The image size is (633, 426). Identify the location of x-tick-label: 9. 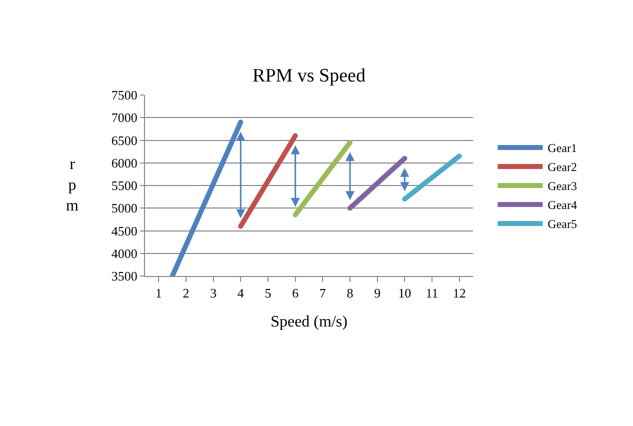
(377, 293).